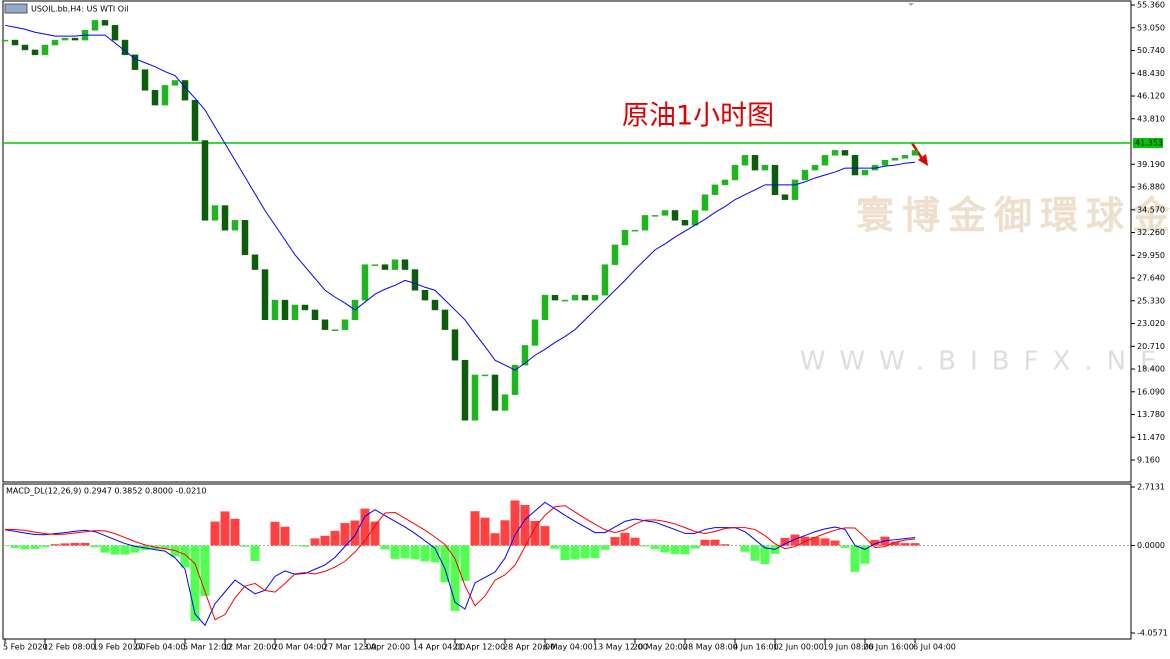  Describe the element at coordinates (1151, 346) in the screenshot. I see `y-tick-label: 20.710` at that location.